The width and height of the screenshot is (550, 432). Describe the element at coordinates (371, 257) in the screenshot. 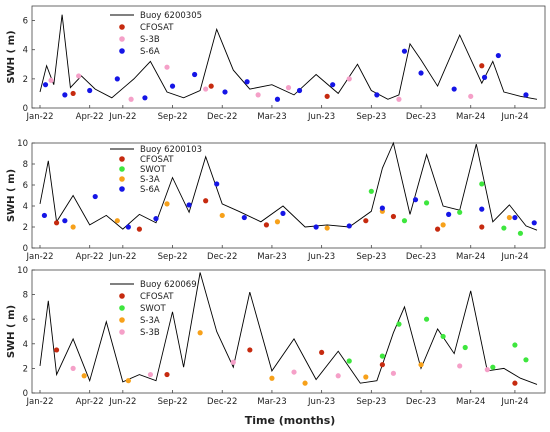

I see `x-tick-label: Sep-23` at that location.